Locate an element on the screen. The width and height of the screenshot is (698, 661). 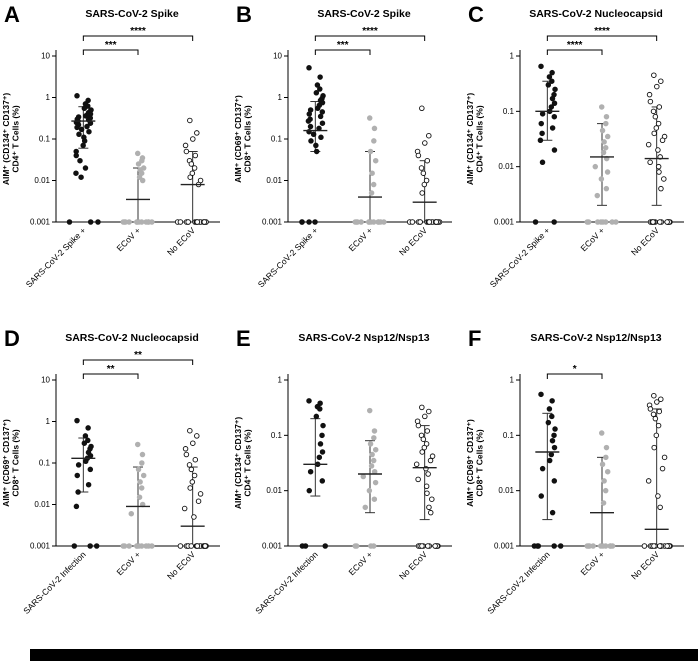
bottom-crop-bar is located at coordinates (364, 655).